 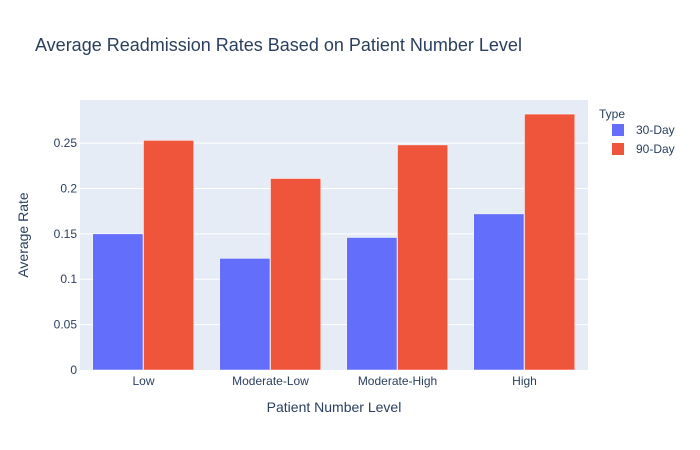 I want to click on bar-90-day-low, so click(x=169, y=255).